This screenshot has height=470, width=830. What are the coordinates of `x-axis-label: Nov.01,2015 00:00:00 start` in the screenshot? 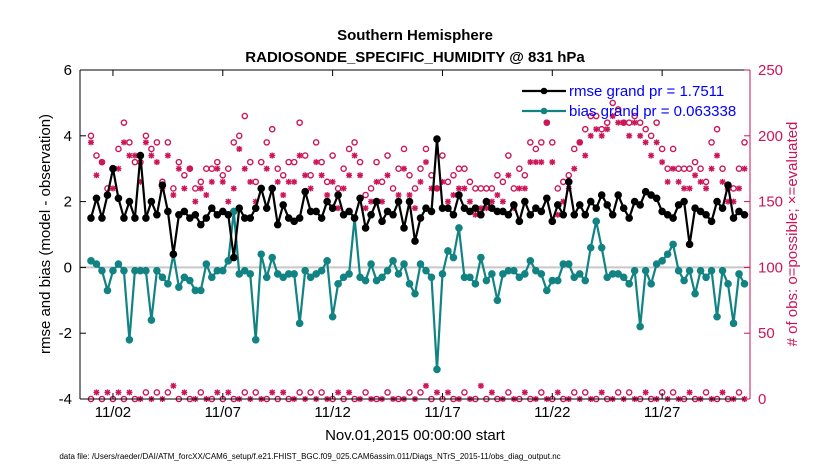 It's located at (415, 435).